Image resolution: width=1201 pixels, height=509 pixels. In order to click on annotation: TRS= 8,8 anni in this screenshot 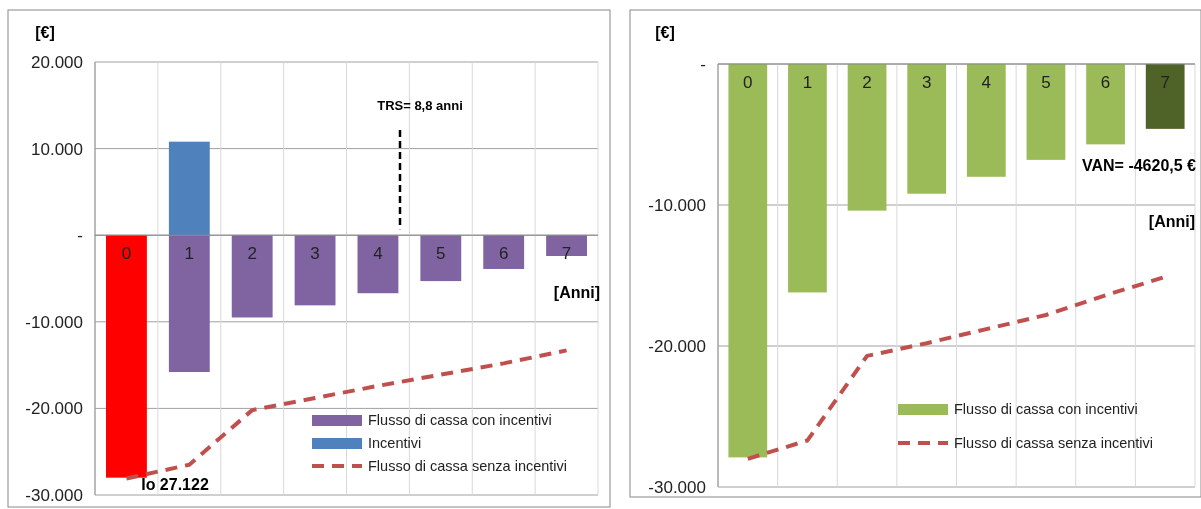, I will do `click(420, 105)`.